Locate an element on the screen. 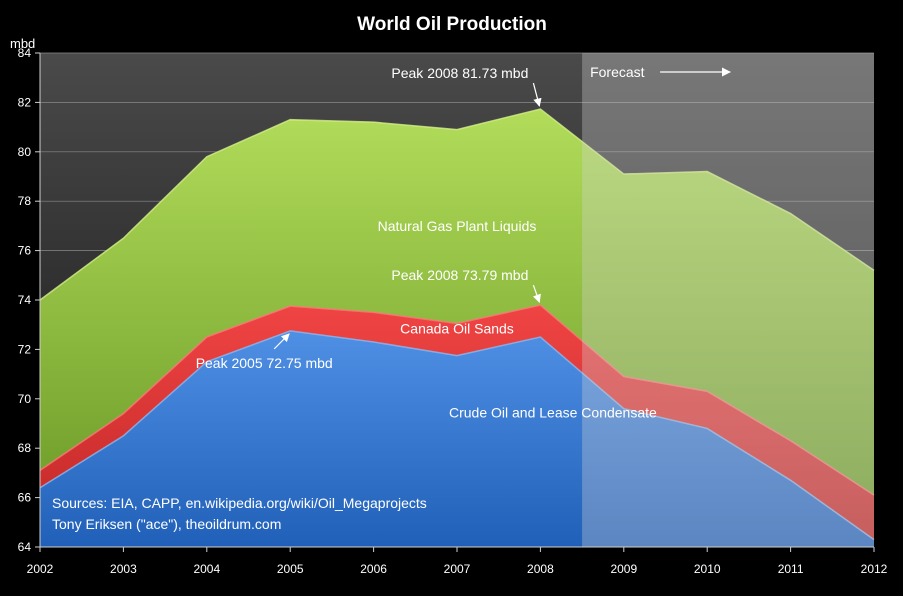  series-label: Natural Gas Plant Liquids is located at coordinates (457, 226).